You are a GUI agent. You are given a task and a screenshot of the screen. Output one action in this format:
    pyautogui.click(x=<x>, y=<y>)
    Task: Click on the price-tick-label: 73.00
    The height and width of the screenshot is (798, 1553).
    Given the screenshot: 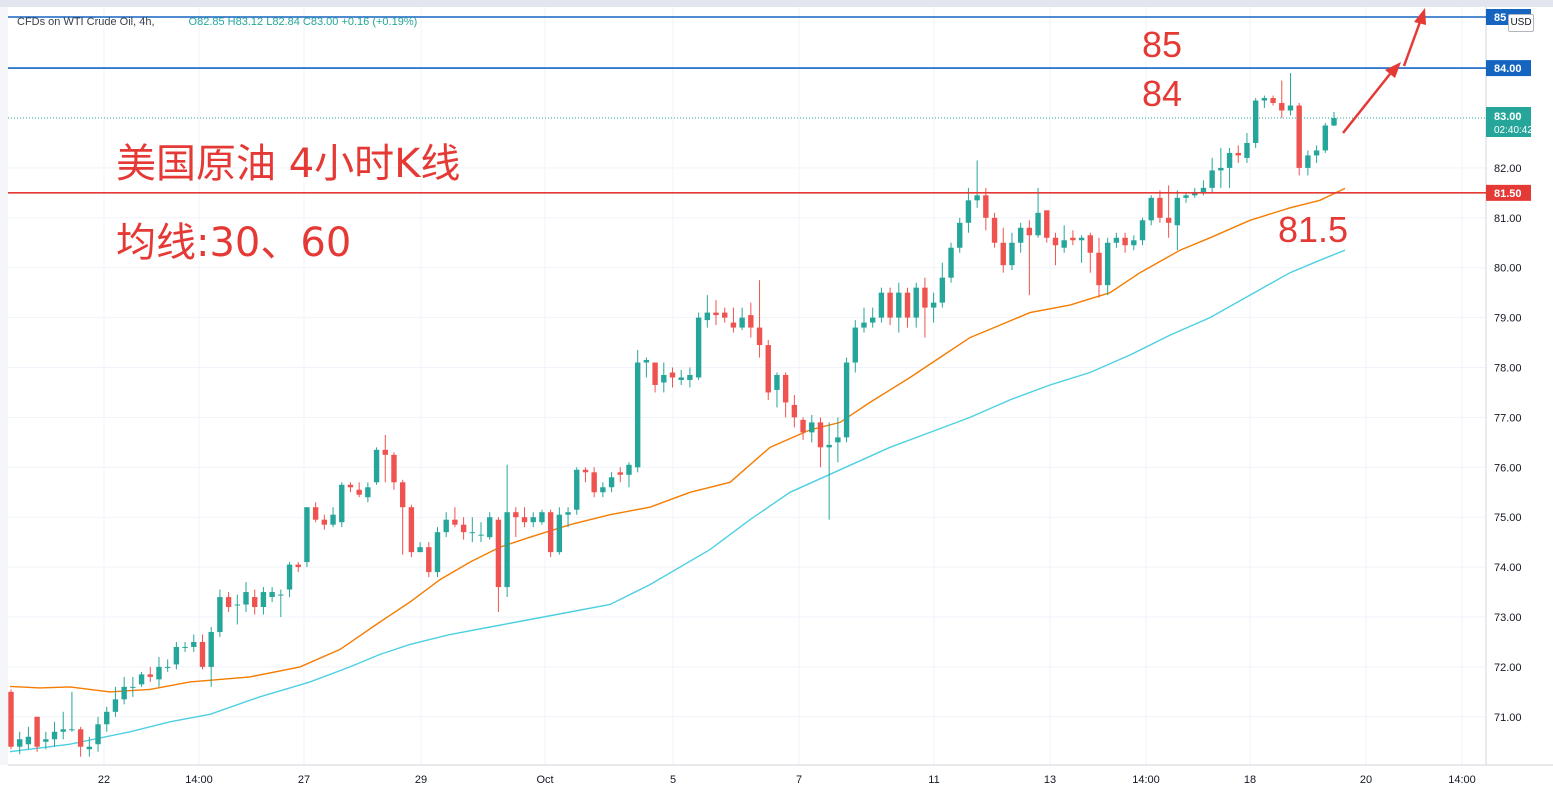 What is the action you would take?
    pyautogui.click(x=1508, y=618)
    